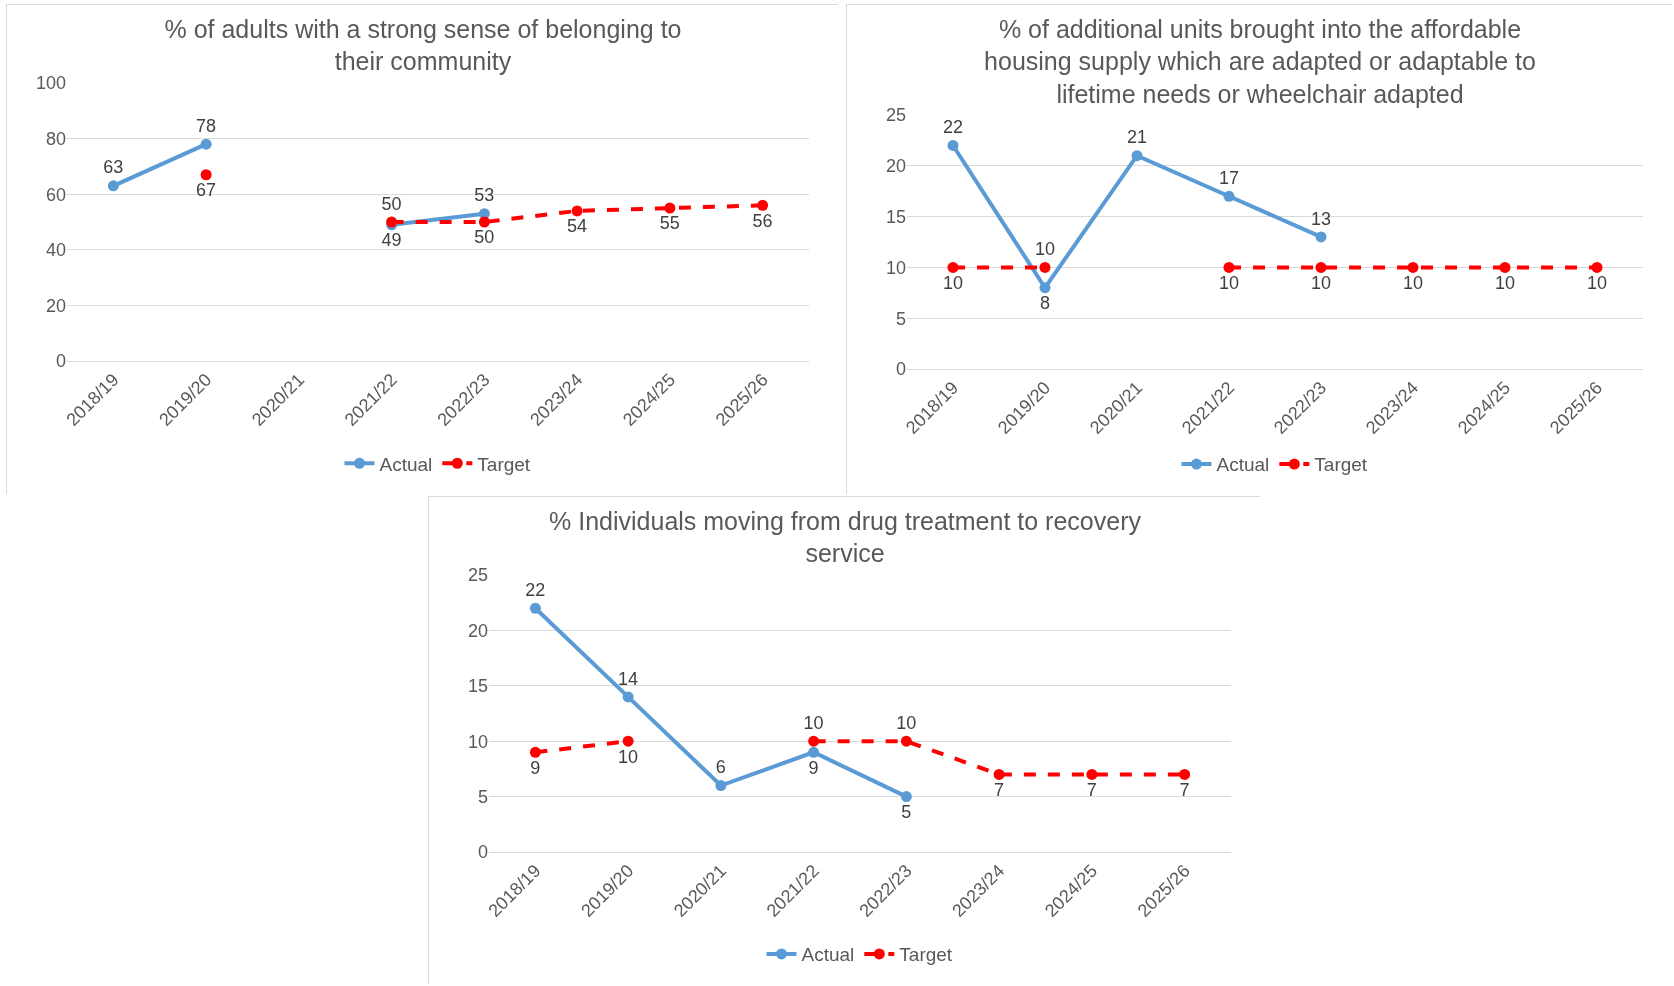 The width and height of the screenshot is (1674, 986). Describe the element at coordinates (55, 194) in the screenshot. I see `y-tick-label: 60` at that location.